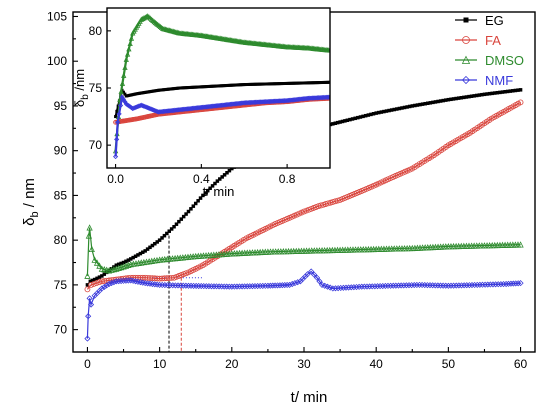 Image resolution: width=550 pixels, height=412 pixels. I want to click on legend-dmso-marker, so click(466, 59).